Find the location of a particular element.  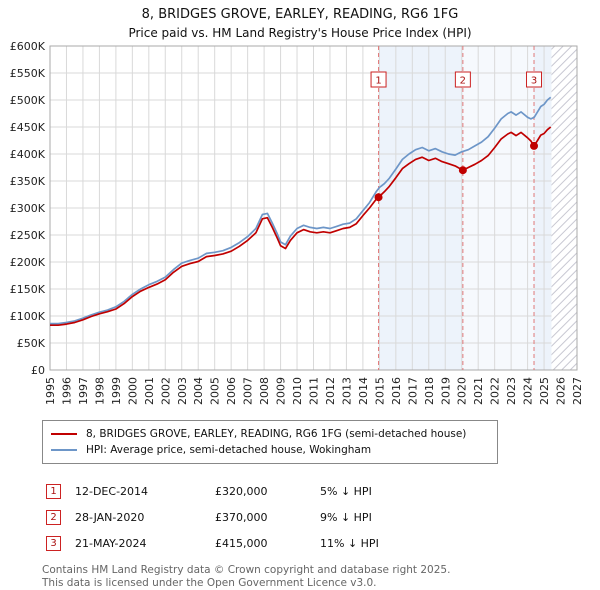

transaction-row: 3 21-MAY-2024 £415,000 11% ↓ HPI is located at coordinates (323, 543).